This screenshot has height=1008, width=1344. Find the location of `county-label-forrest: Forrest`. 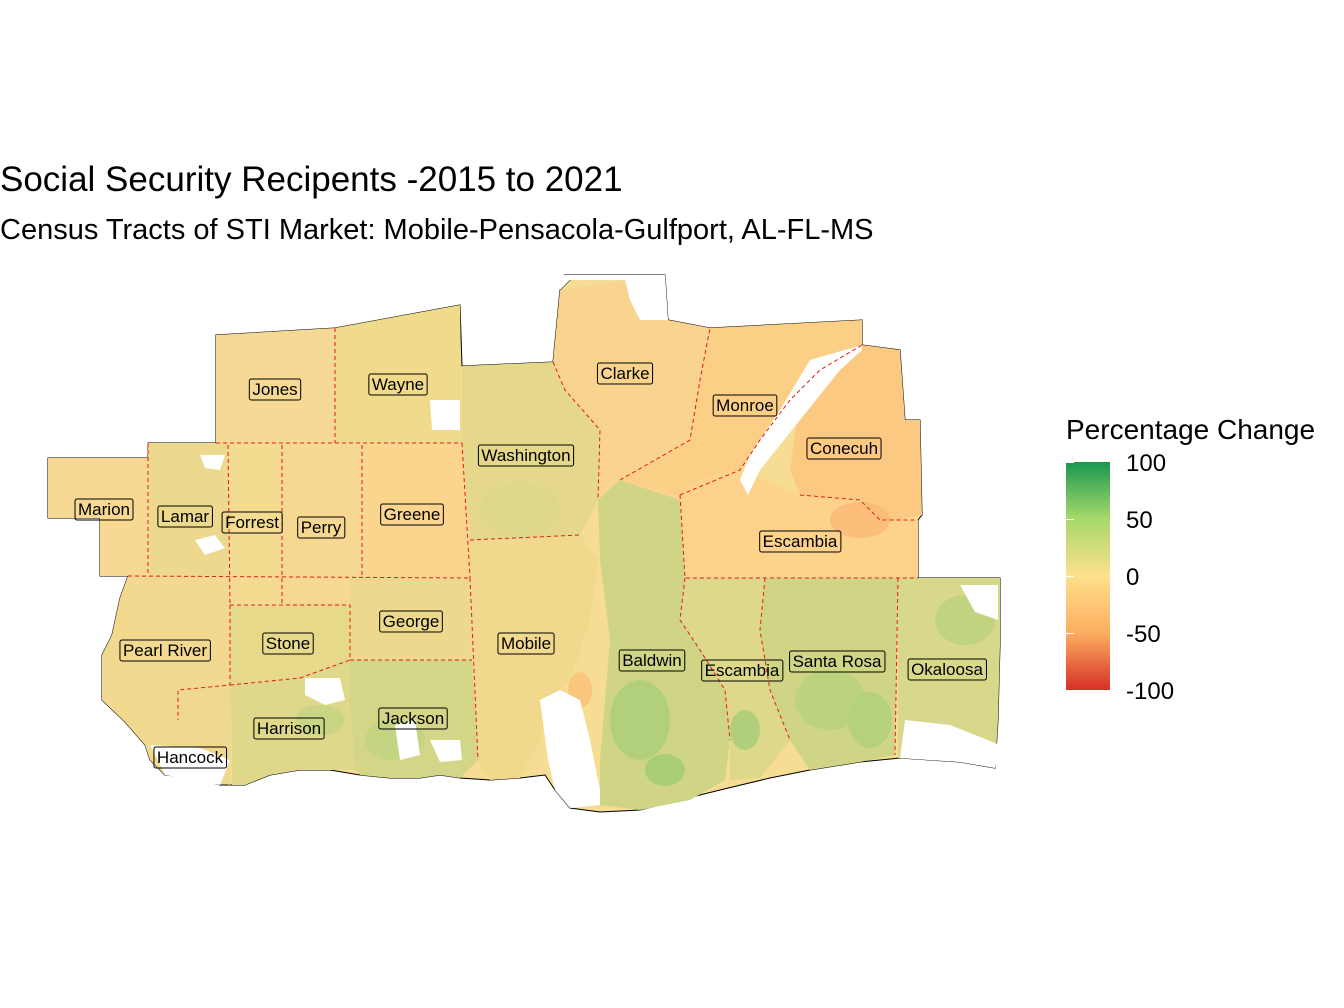

county-label-forrest: Forrest is located at coordinates (252, 522).